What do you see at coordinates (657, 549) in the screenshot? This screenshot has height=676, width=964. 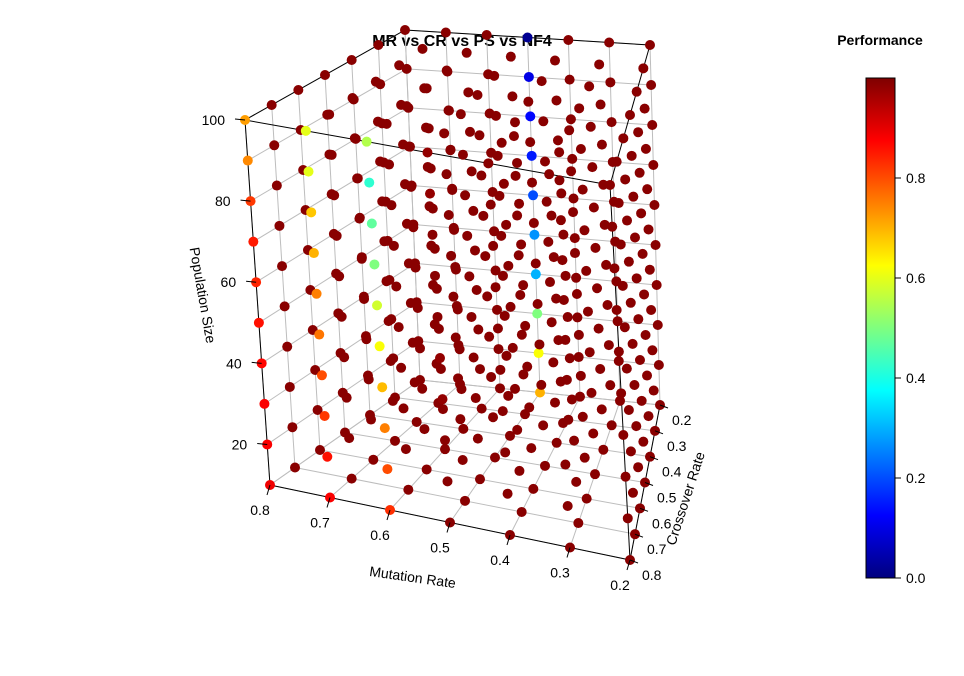 I see `y-tick-label: 0.7` at bounding box center [657, 549].